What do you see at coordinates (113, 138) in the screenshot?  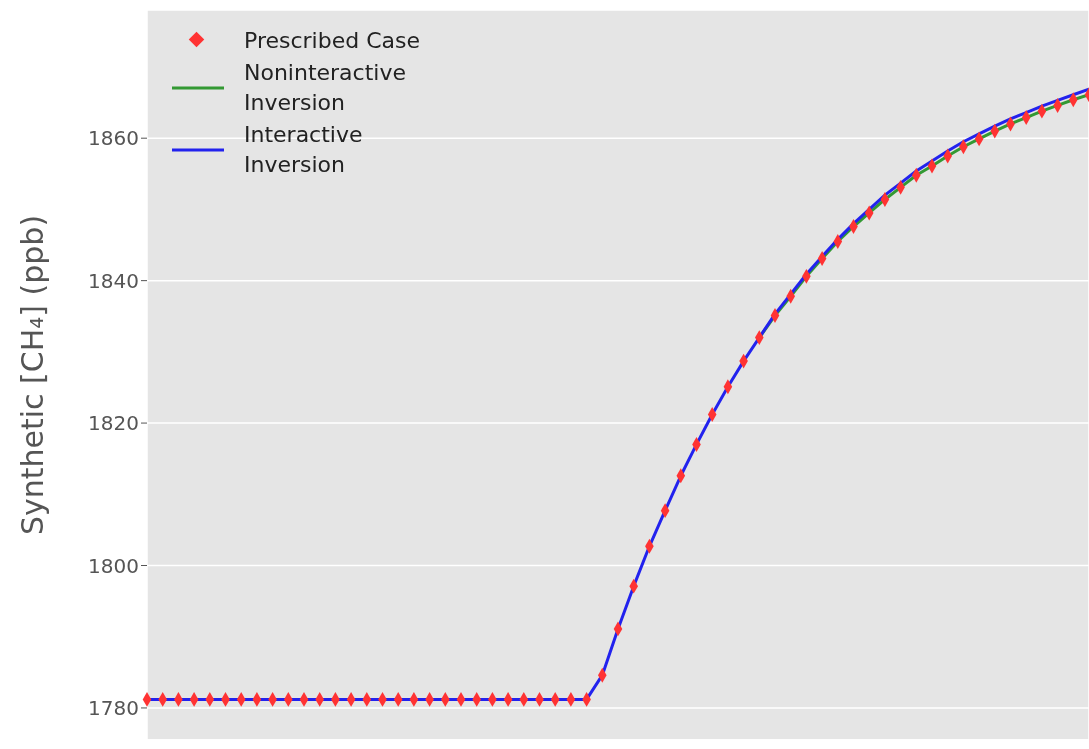 I see `y-tick-label: 1860` at bounding box center [113, 138].